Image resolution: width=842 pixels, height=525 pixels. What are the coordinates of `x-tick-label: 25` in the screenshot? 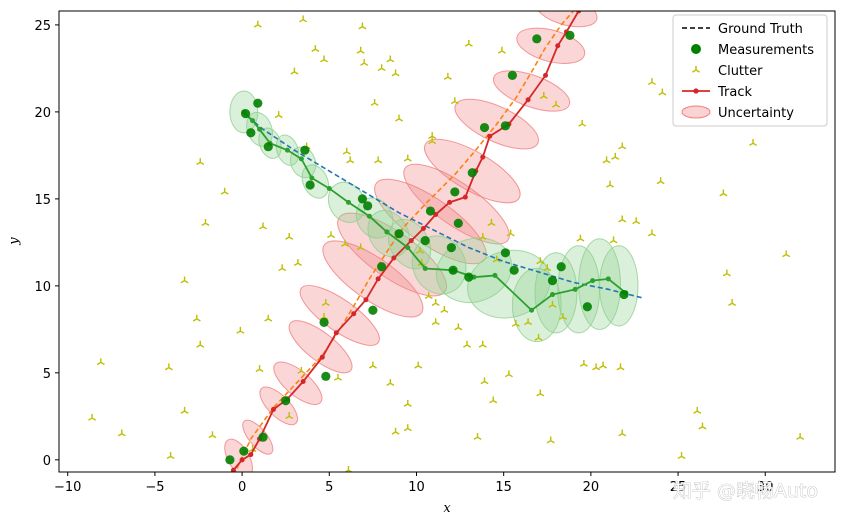 It's located at (678, 487).